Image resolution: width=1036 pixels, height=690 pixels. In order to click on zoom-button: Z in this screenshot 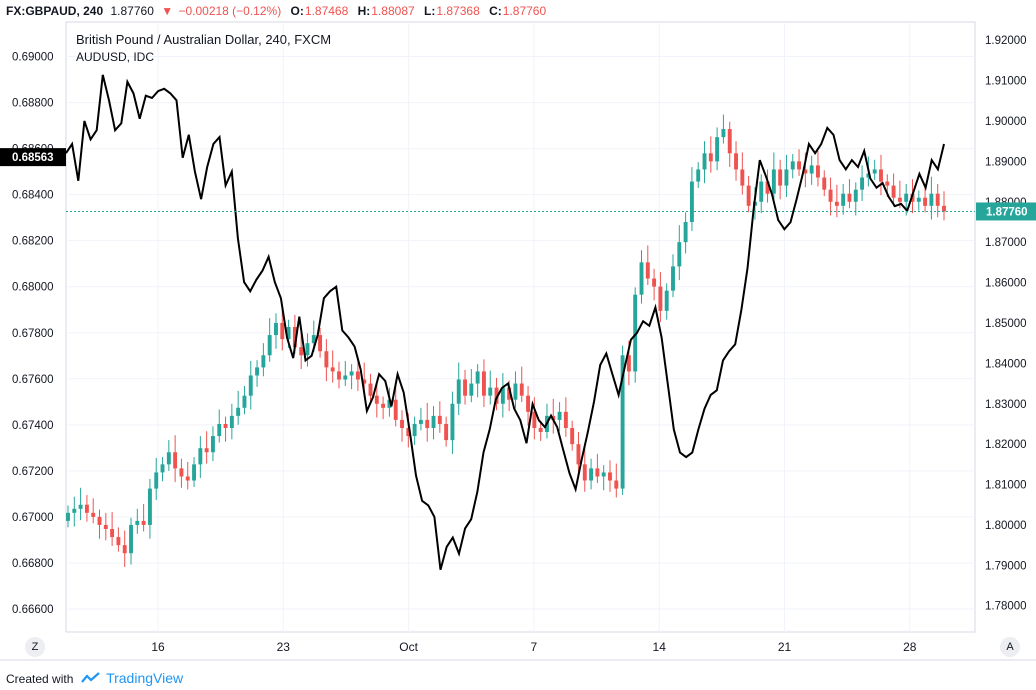, I will do `click(35, 647)`.